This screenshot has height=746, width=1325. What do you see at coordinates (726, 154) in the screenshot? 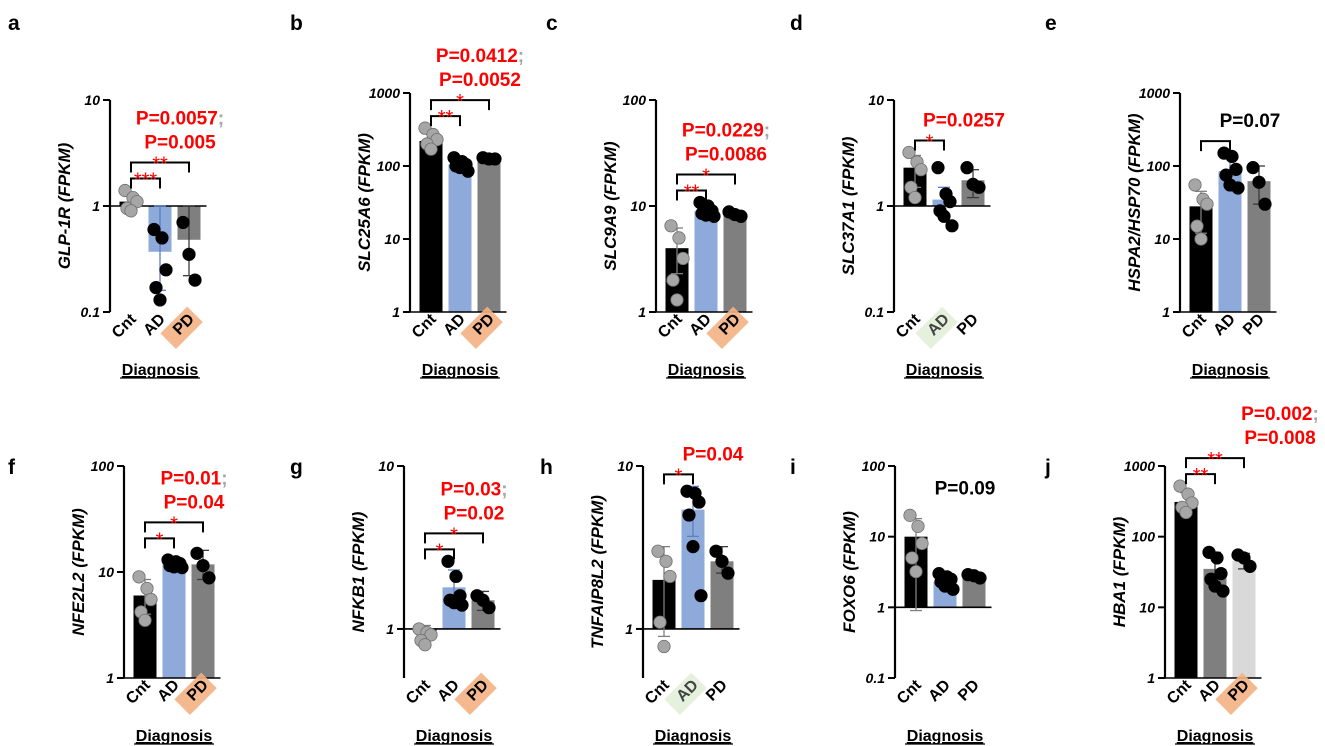
I see `p-value-text: P=0.0086` at bounding box center [726, 154].